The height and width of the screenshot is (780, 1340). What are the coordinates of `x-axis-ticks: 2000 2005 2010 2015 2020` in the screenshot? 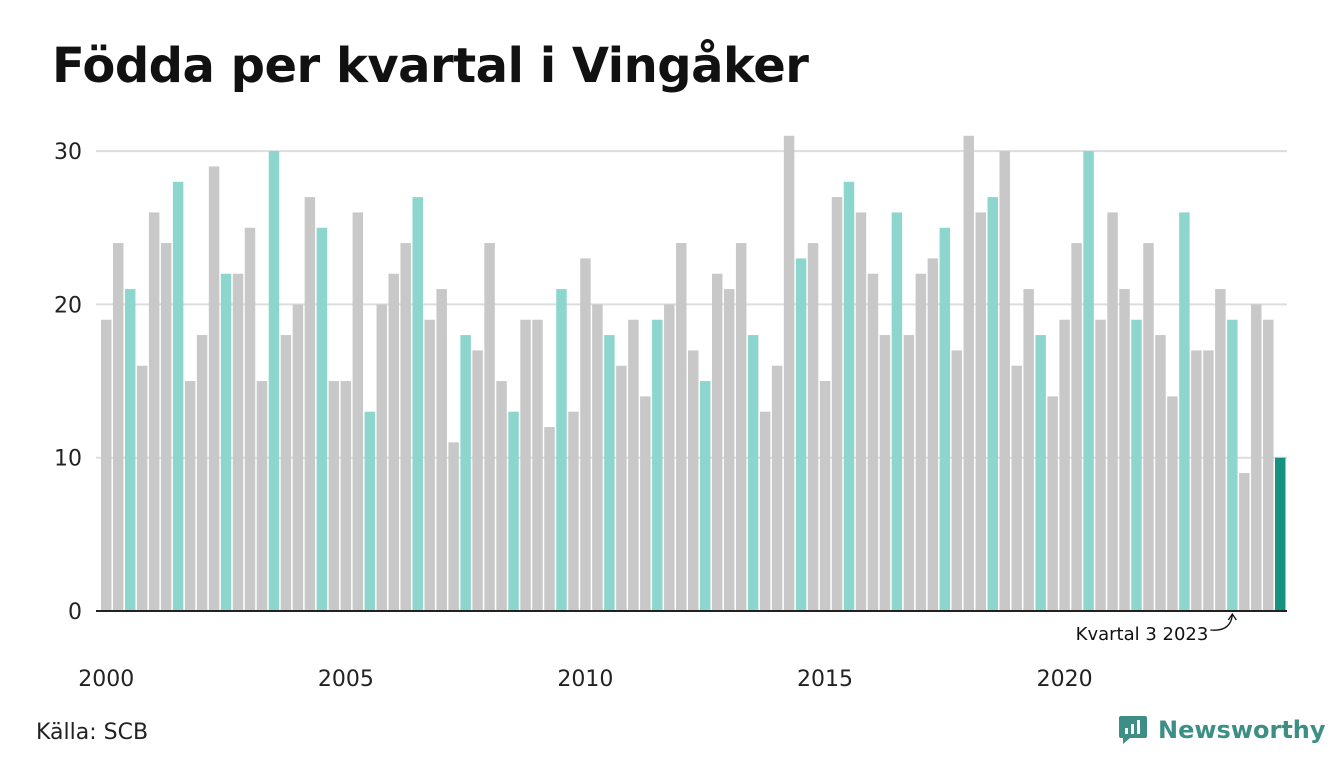 It's located at (585, 679).